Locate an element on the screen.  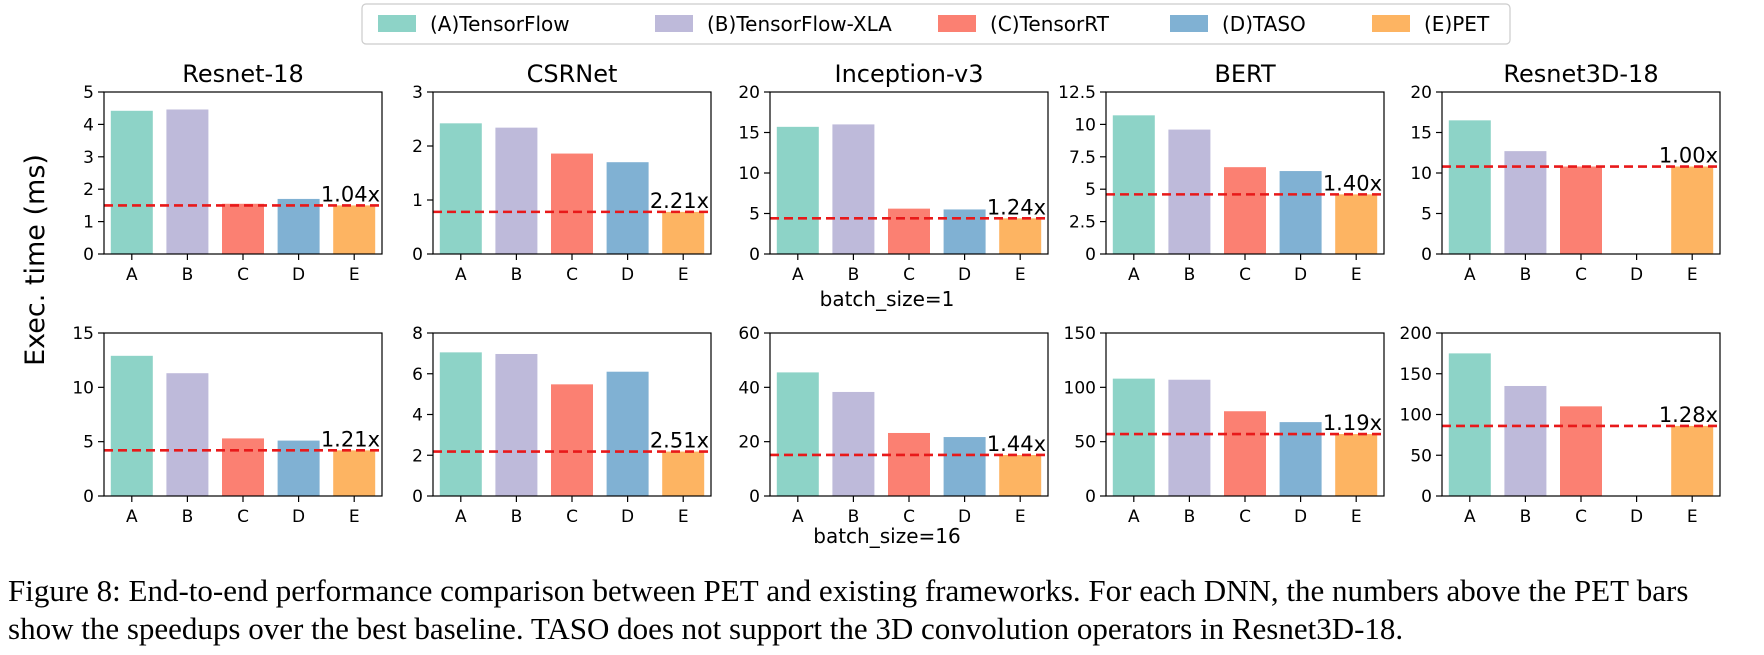
panel-title: Resnet-18 is located at coordinates (242, 74).